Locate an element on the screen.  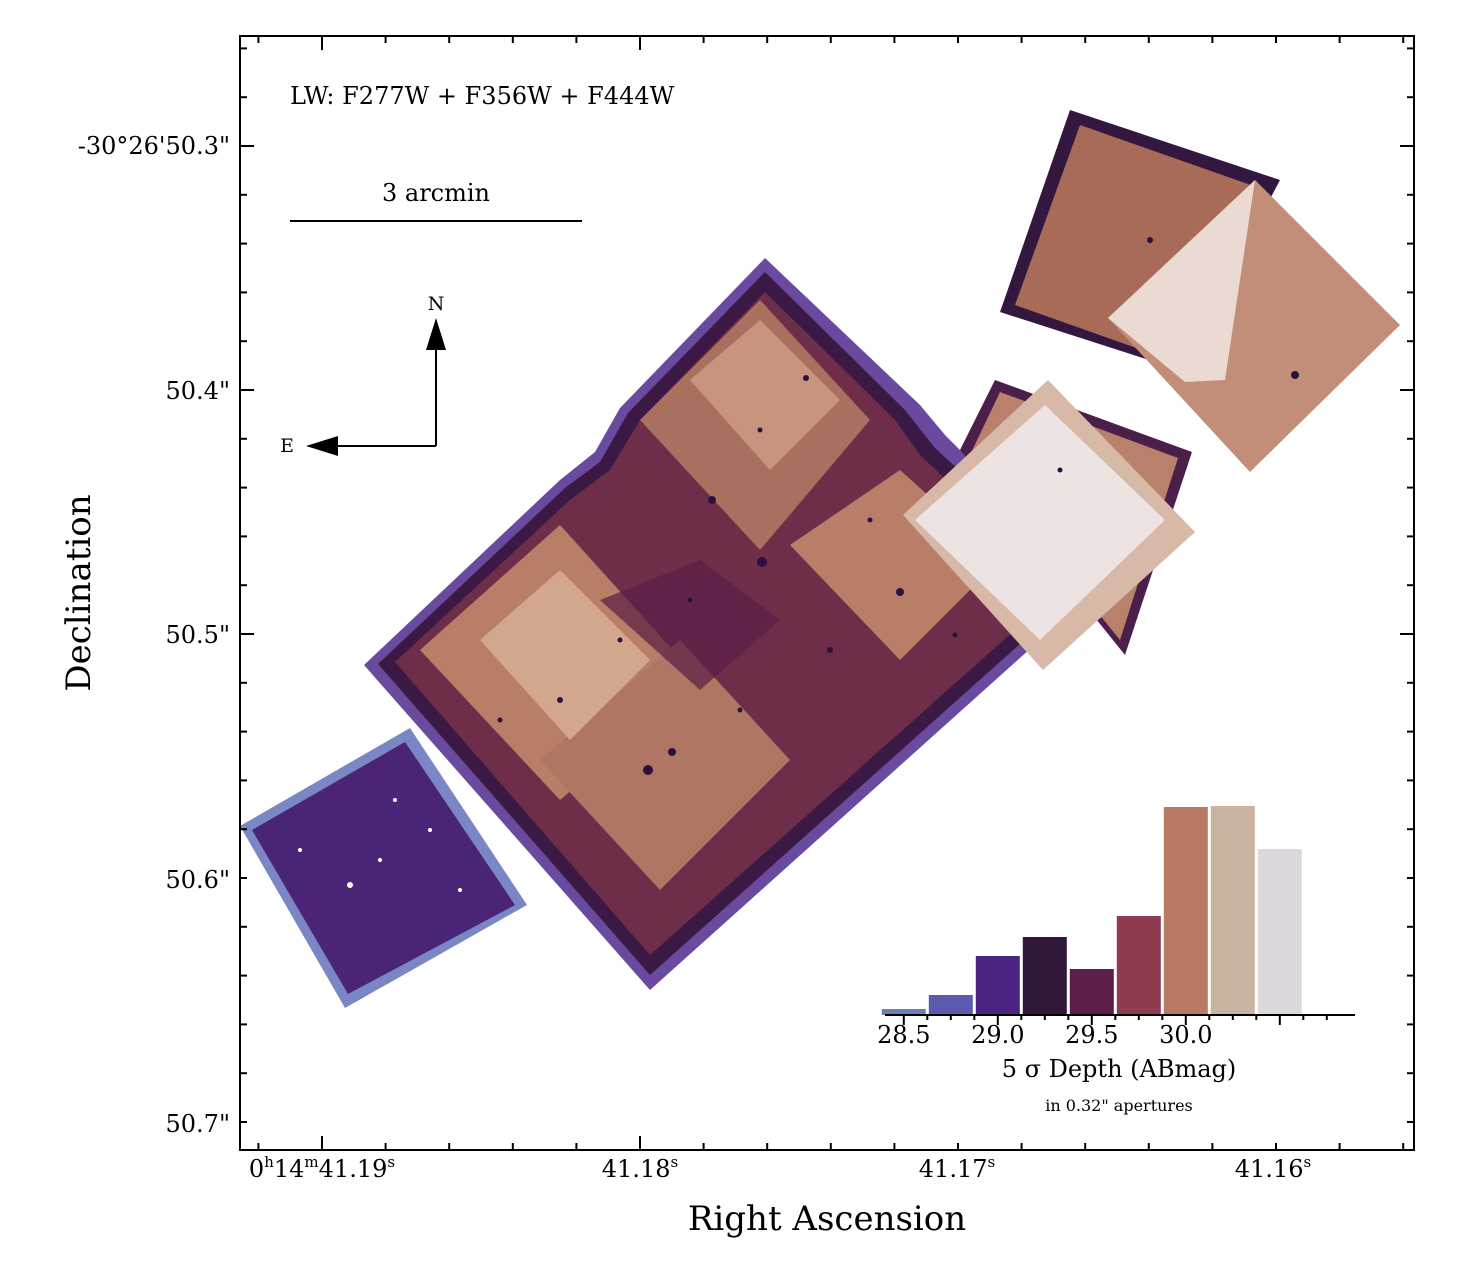
y-tick-label-1: 50.4" is located at coordinates (198, 391).